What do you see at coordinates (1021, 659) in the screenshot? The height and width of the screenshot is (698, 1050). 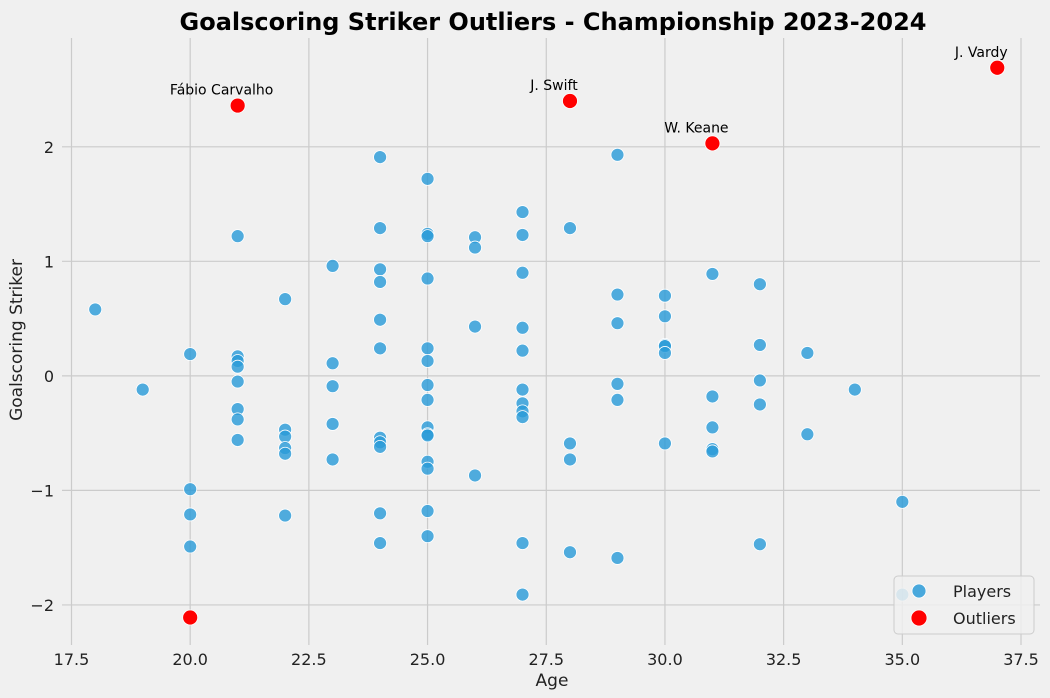 I see `x-tick-label: 37.5` at bounding box center [1021, 659].